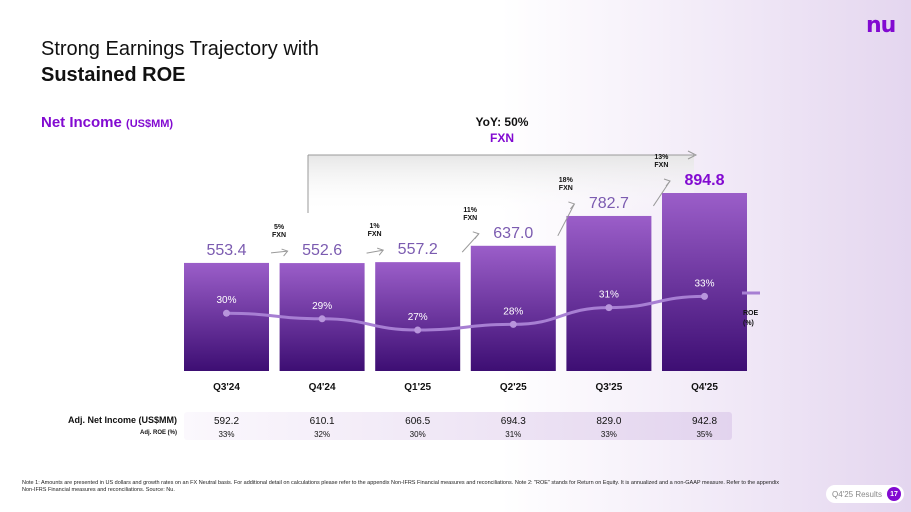  I want to click on growth-pct-4: 13%, so click(661, 157).